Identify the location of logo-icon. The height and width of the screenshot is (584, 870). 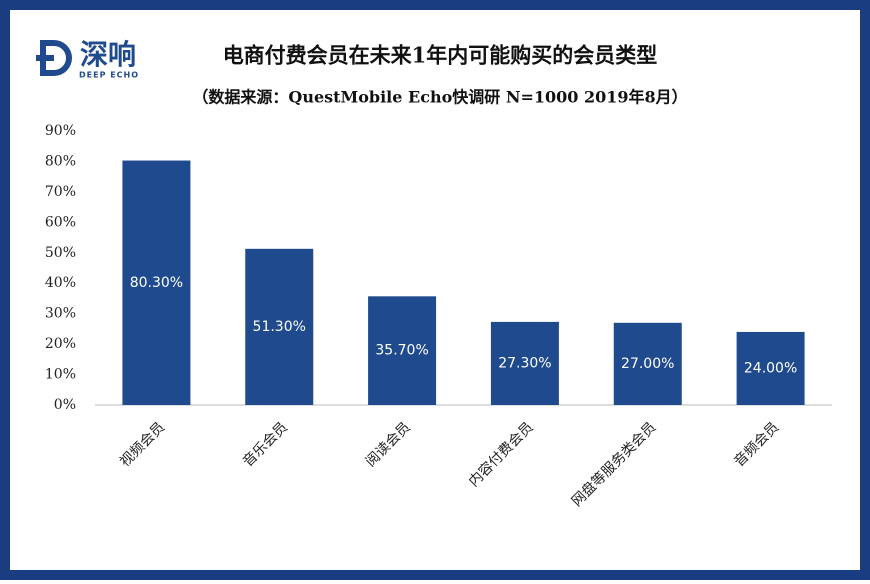
(56, 58).